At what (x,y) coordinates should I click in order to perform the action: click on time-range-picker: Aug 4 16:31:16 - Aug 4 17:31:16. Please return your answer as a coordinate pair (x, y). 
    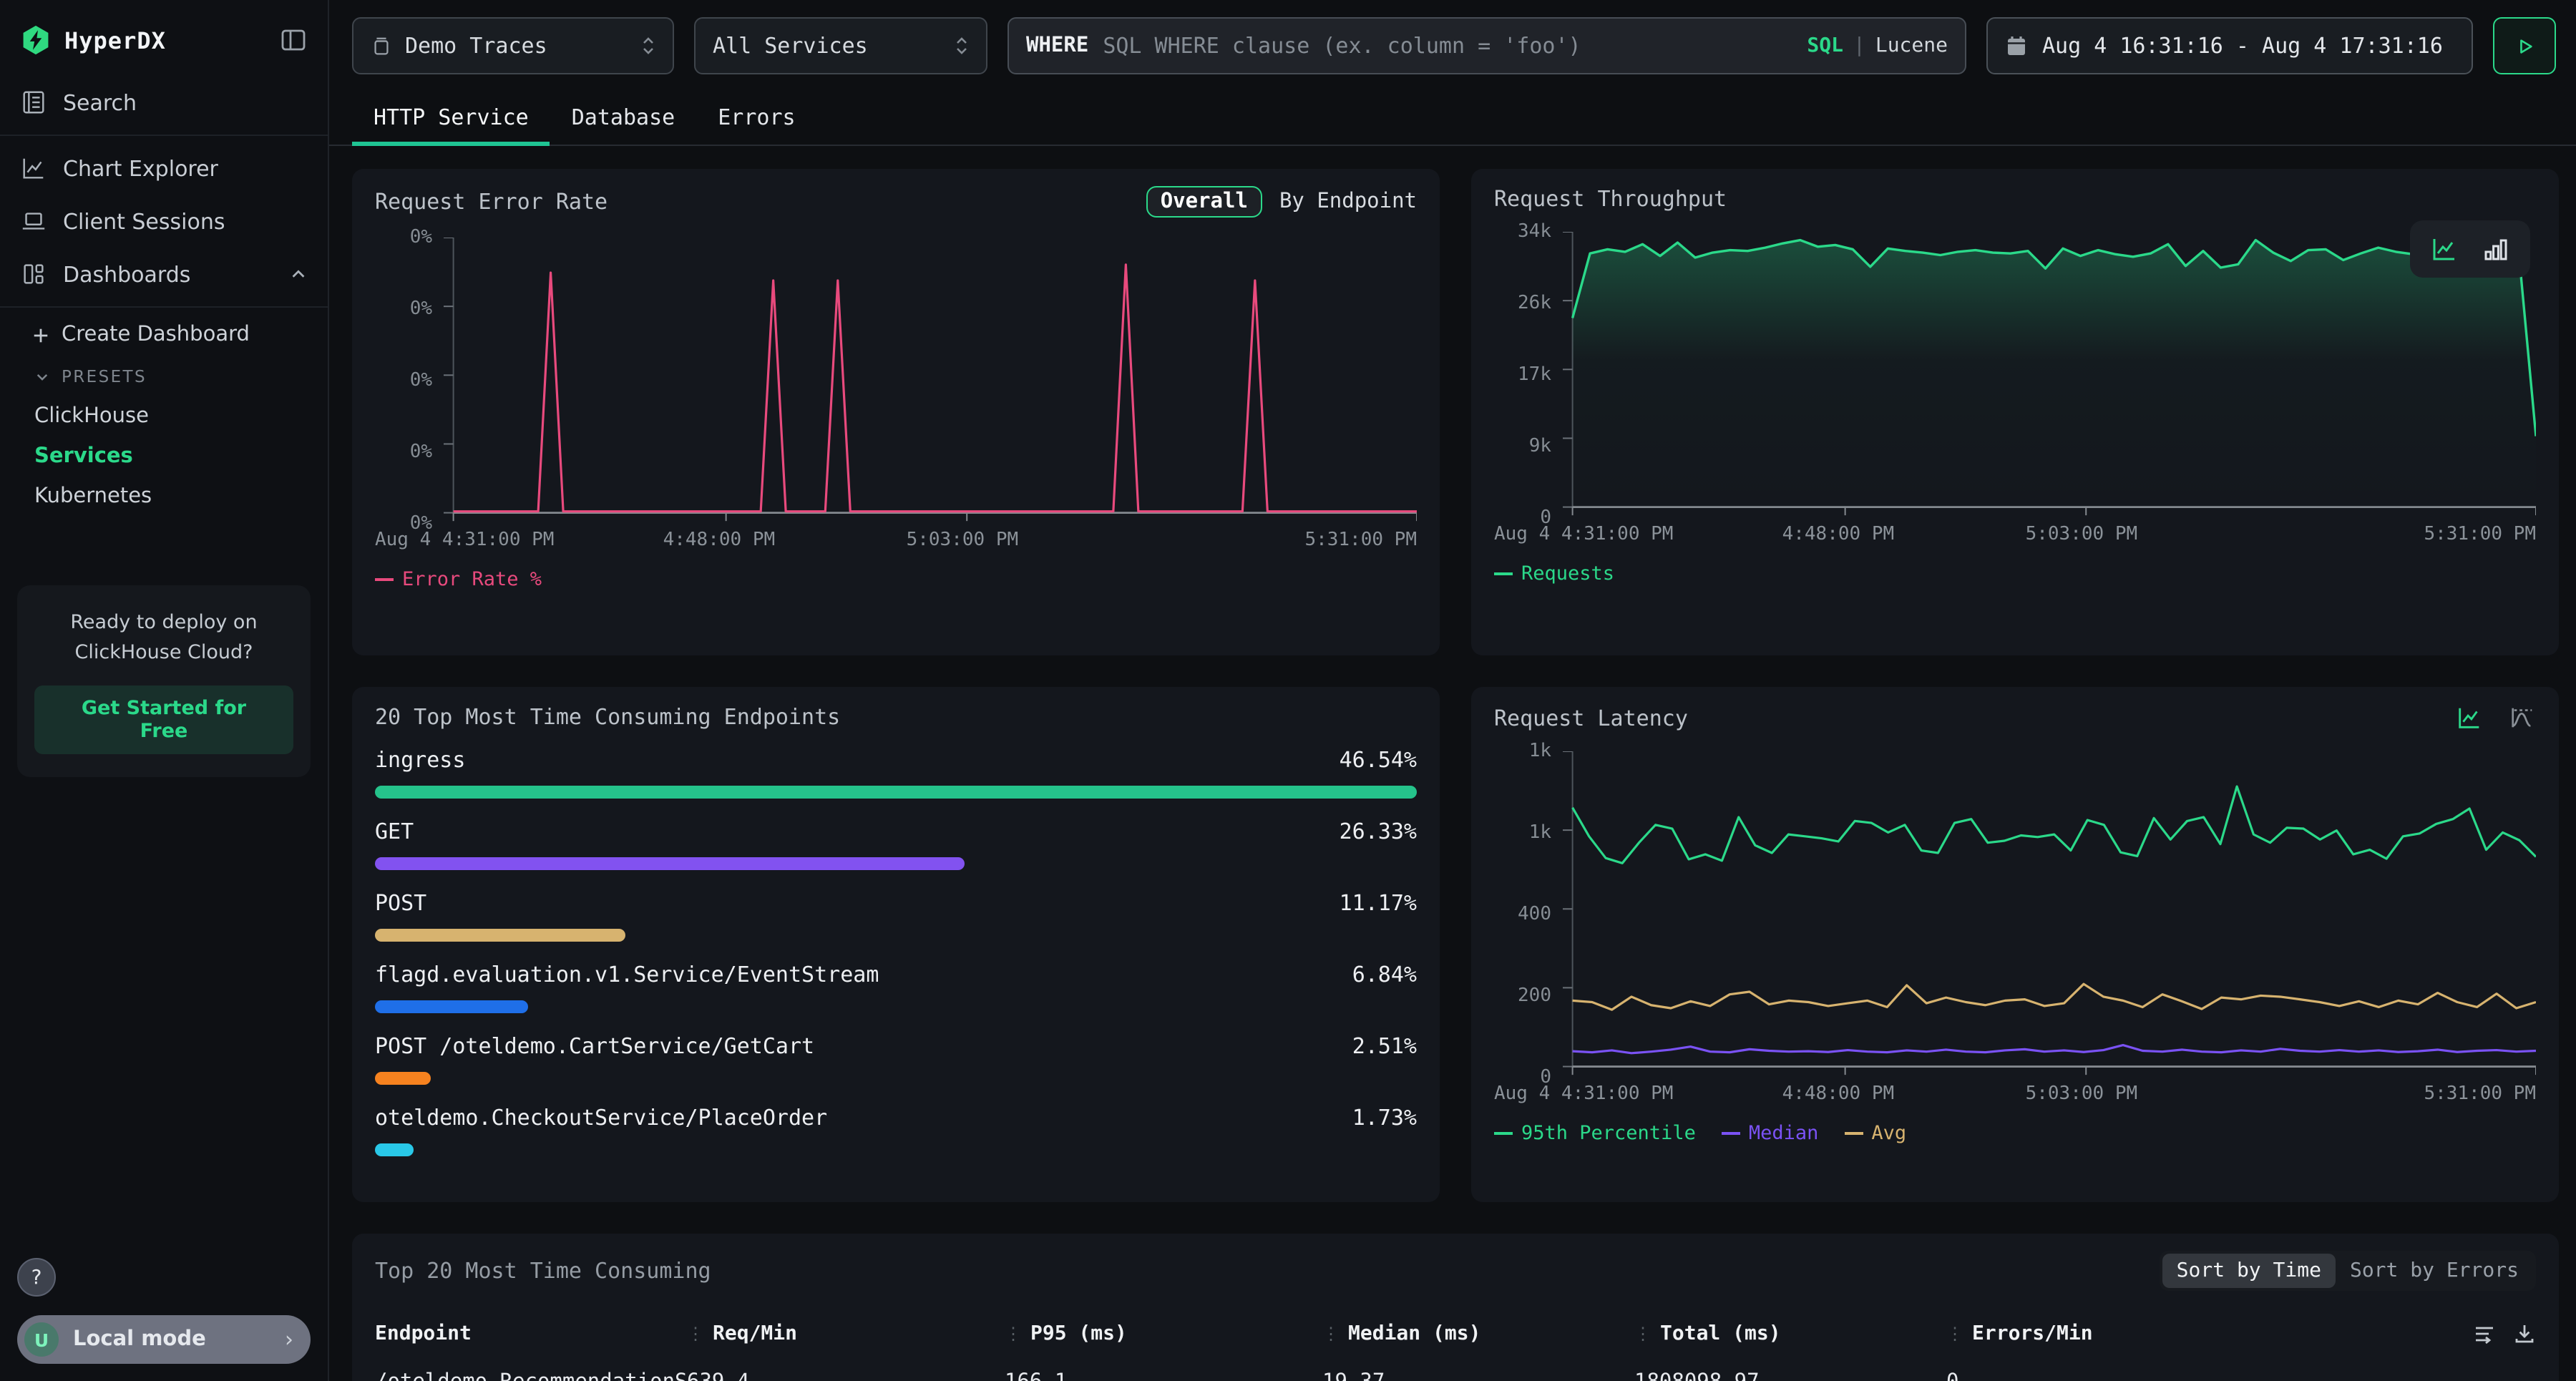
    Looking at the image, I should click on (2229, 45).